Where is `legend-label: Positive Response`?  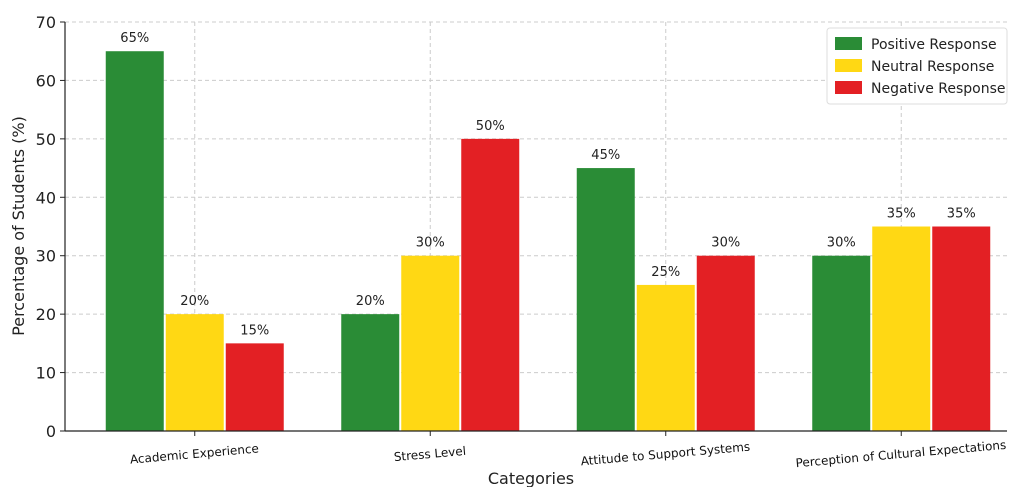
legend-label: Positive Response is located at coordinates (934, 45).